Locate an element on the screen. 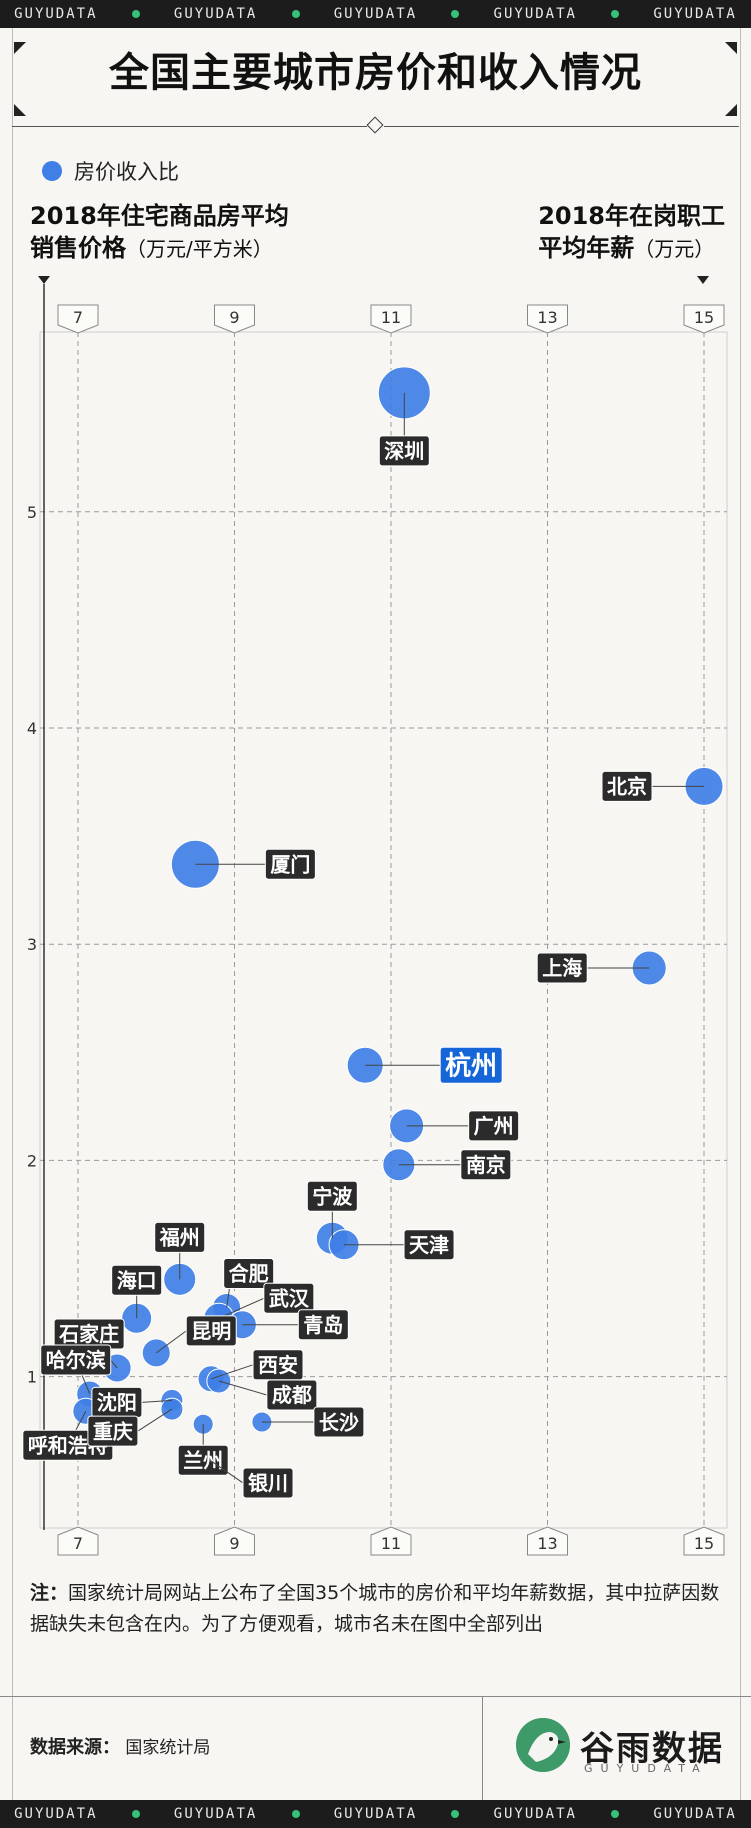 This screenshot has height=1828, width=751. label-昆明: 昆明 is located at coordinates (211, 1331).